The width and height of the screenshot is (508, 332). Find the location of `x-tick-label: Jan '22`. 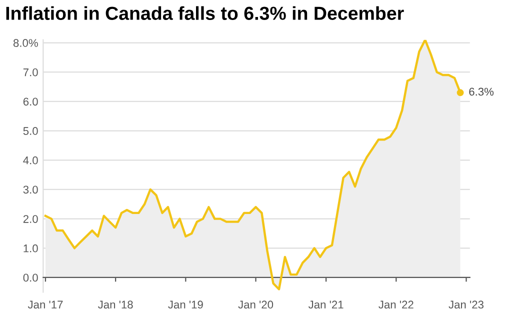

x-tick-label: Jan '22 is located at coordinates (396, 304).